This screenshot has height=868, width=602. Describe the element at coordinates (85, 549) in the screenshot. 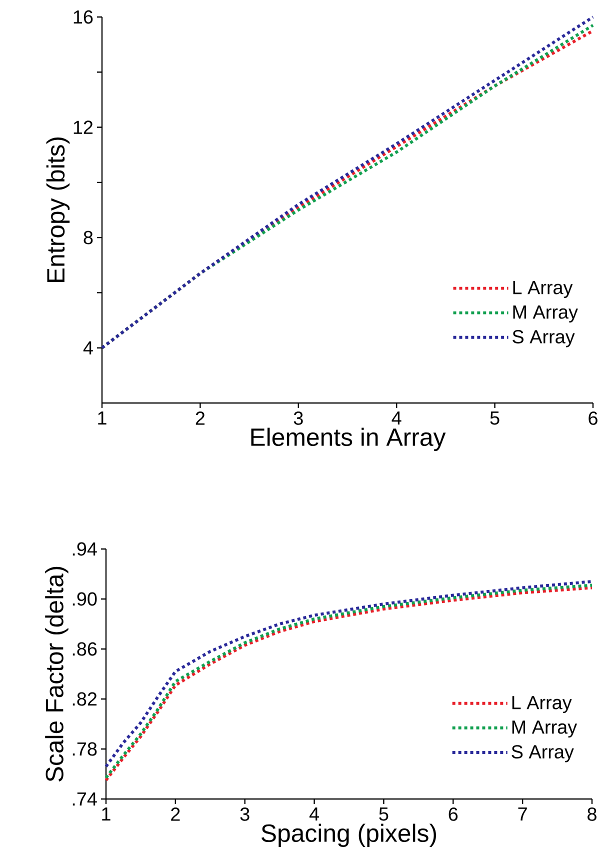

I see `y-tick-label: .94` at that location.